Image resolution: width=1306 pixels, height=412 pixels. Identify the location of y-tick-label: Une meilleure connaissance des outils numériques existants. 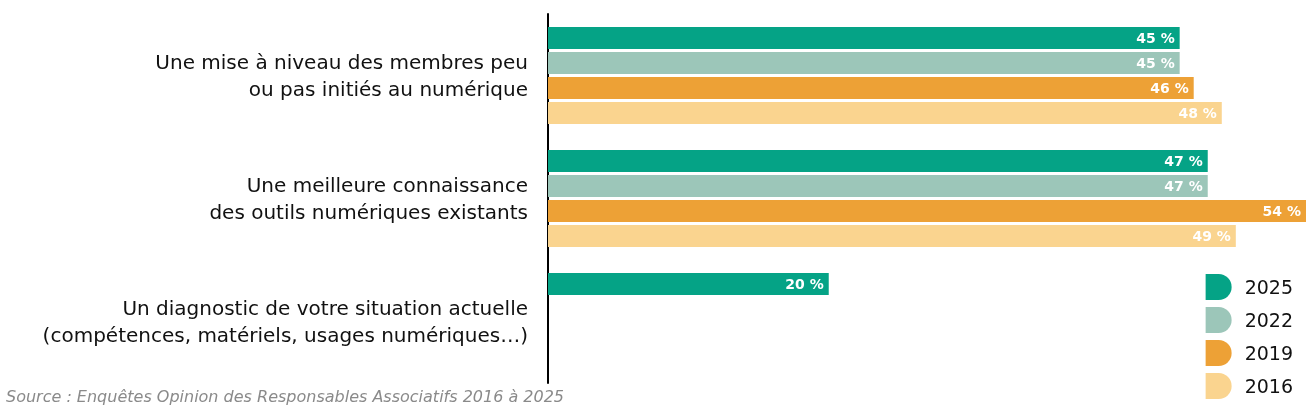
(368, 198).